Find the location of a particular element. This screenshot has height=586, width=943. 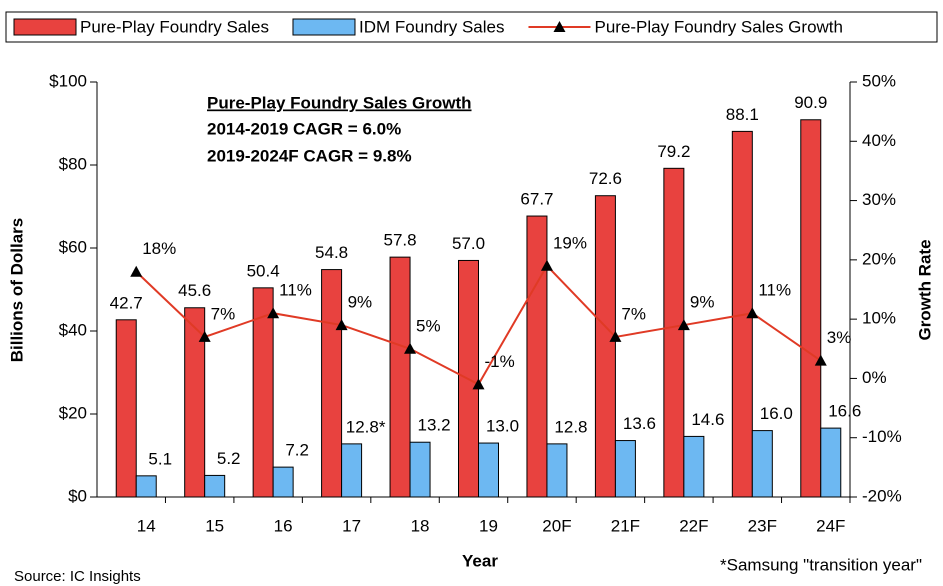

data-label: 5% is located at coordinates (428, 325).